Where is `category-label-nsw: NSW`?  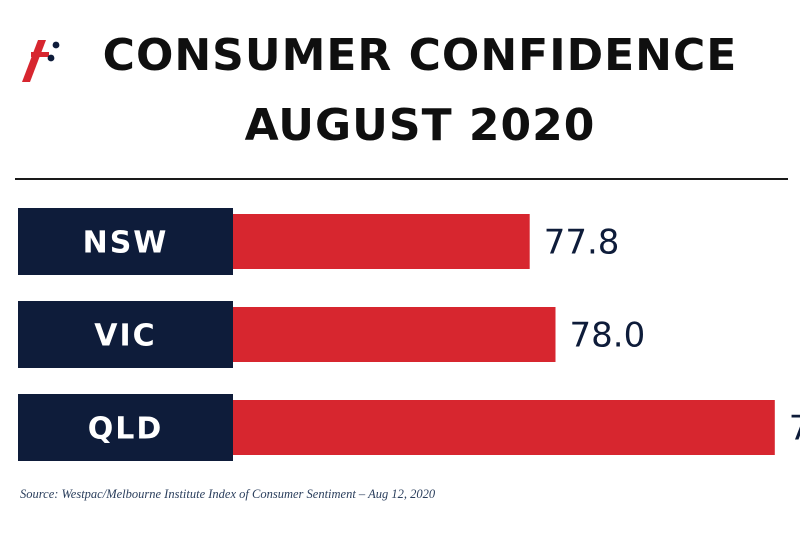
category-label-nsw: NSW is located at coordinates (126, 243).